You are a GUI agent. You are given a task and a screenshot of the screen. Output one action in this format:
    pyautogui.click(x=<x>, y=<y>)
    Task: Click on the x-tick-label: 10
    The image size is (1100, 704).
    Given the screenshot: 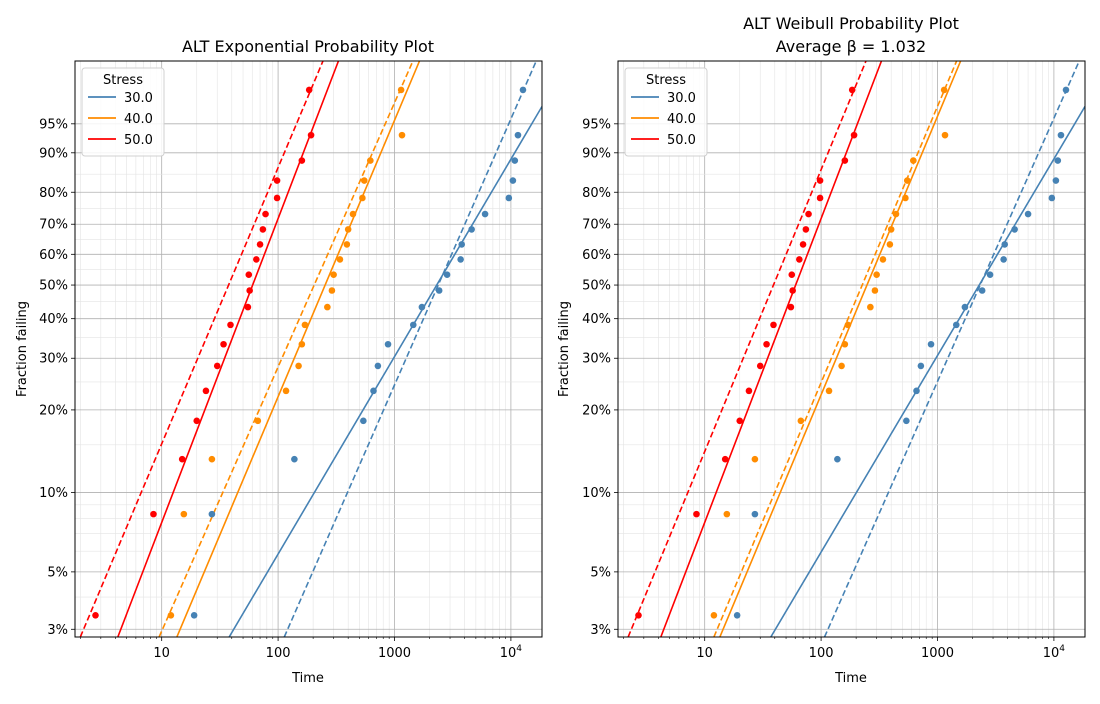 What is the action you would take?
    pyautogui.click(x=704, y=653)
    